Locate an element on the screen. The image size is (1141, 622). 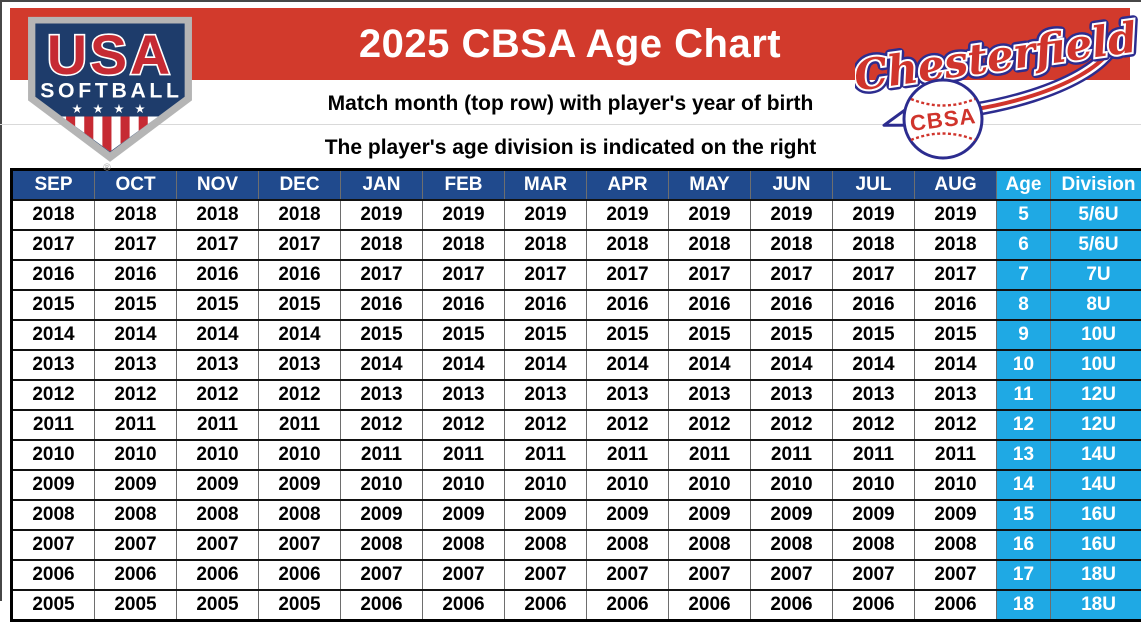
division-cell: 5/6U is located at coordinates (1096, 245).